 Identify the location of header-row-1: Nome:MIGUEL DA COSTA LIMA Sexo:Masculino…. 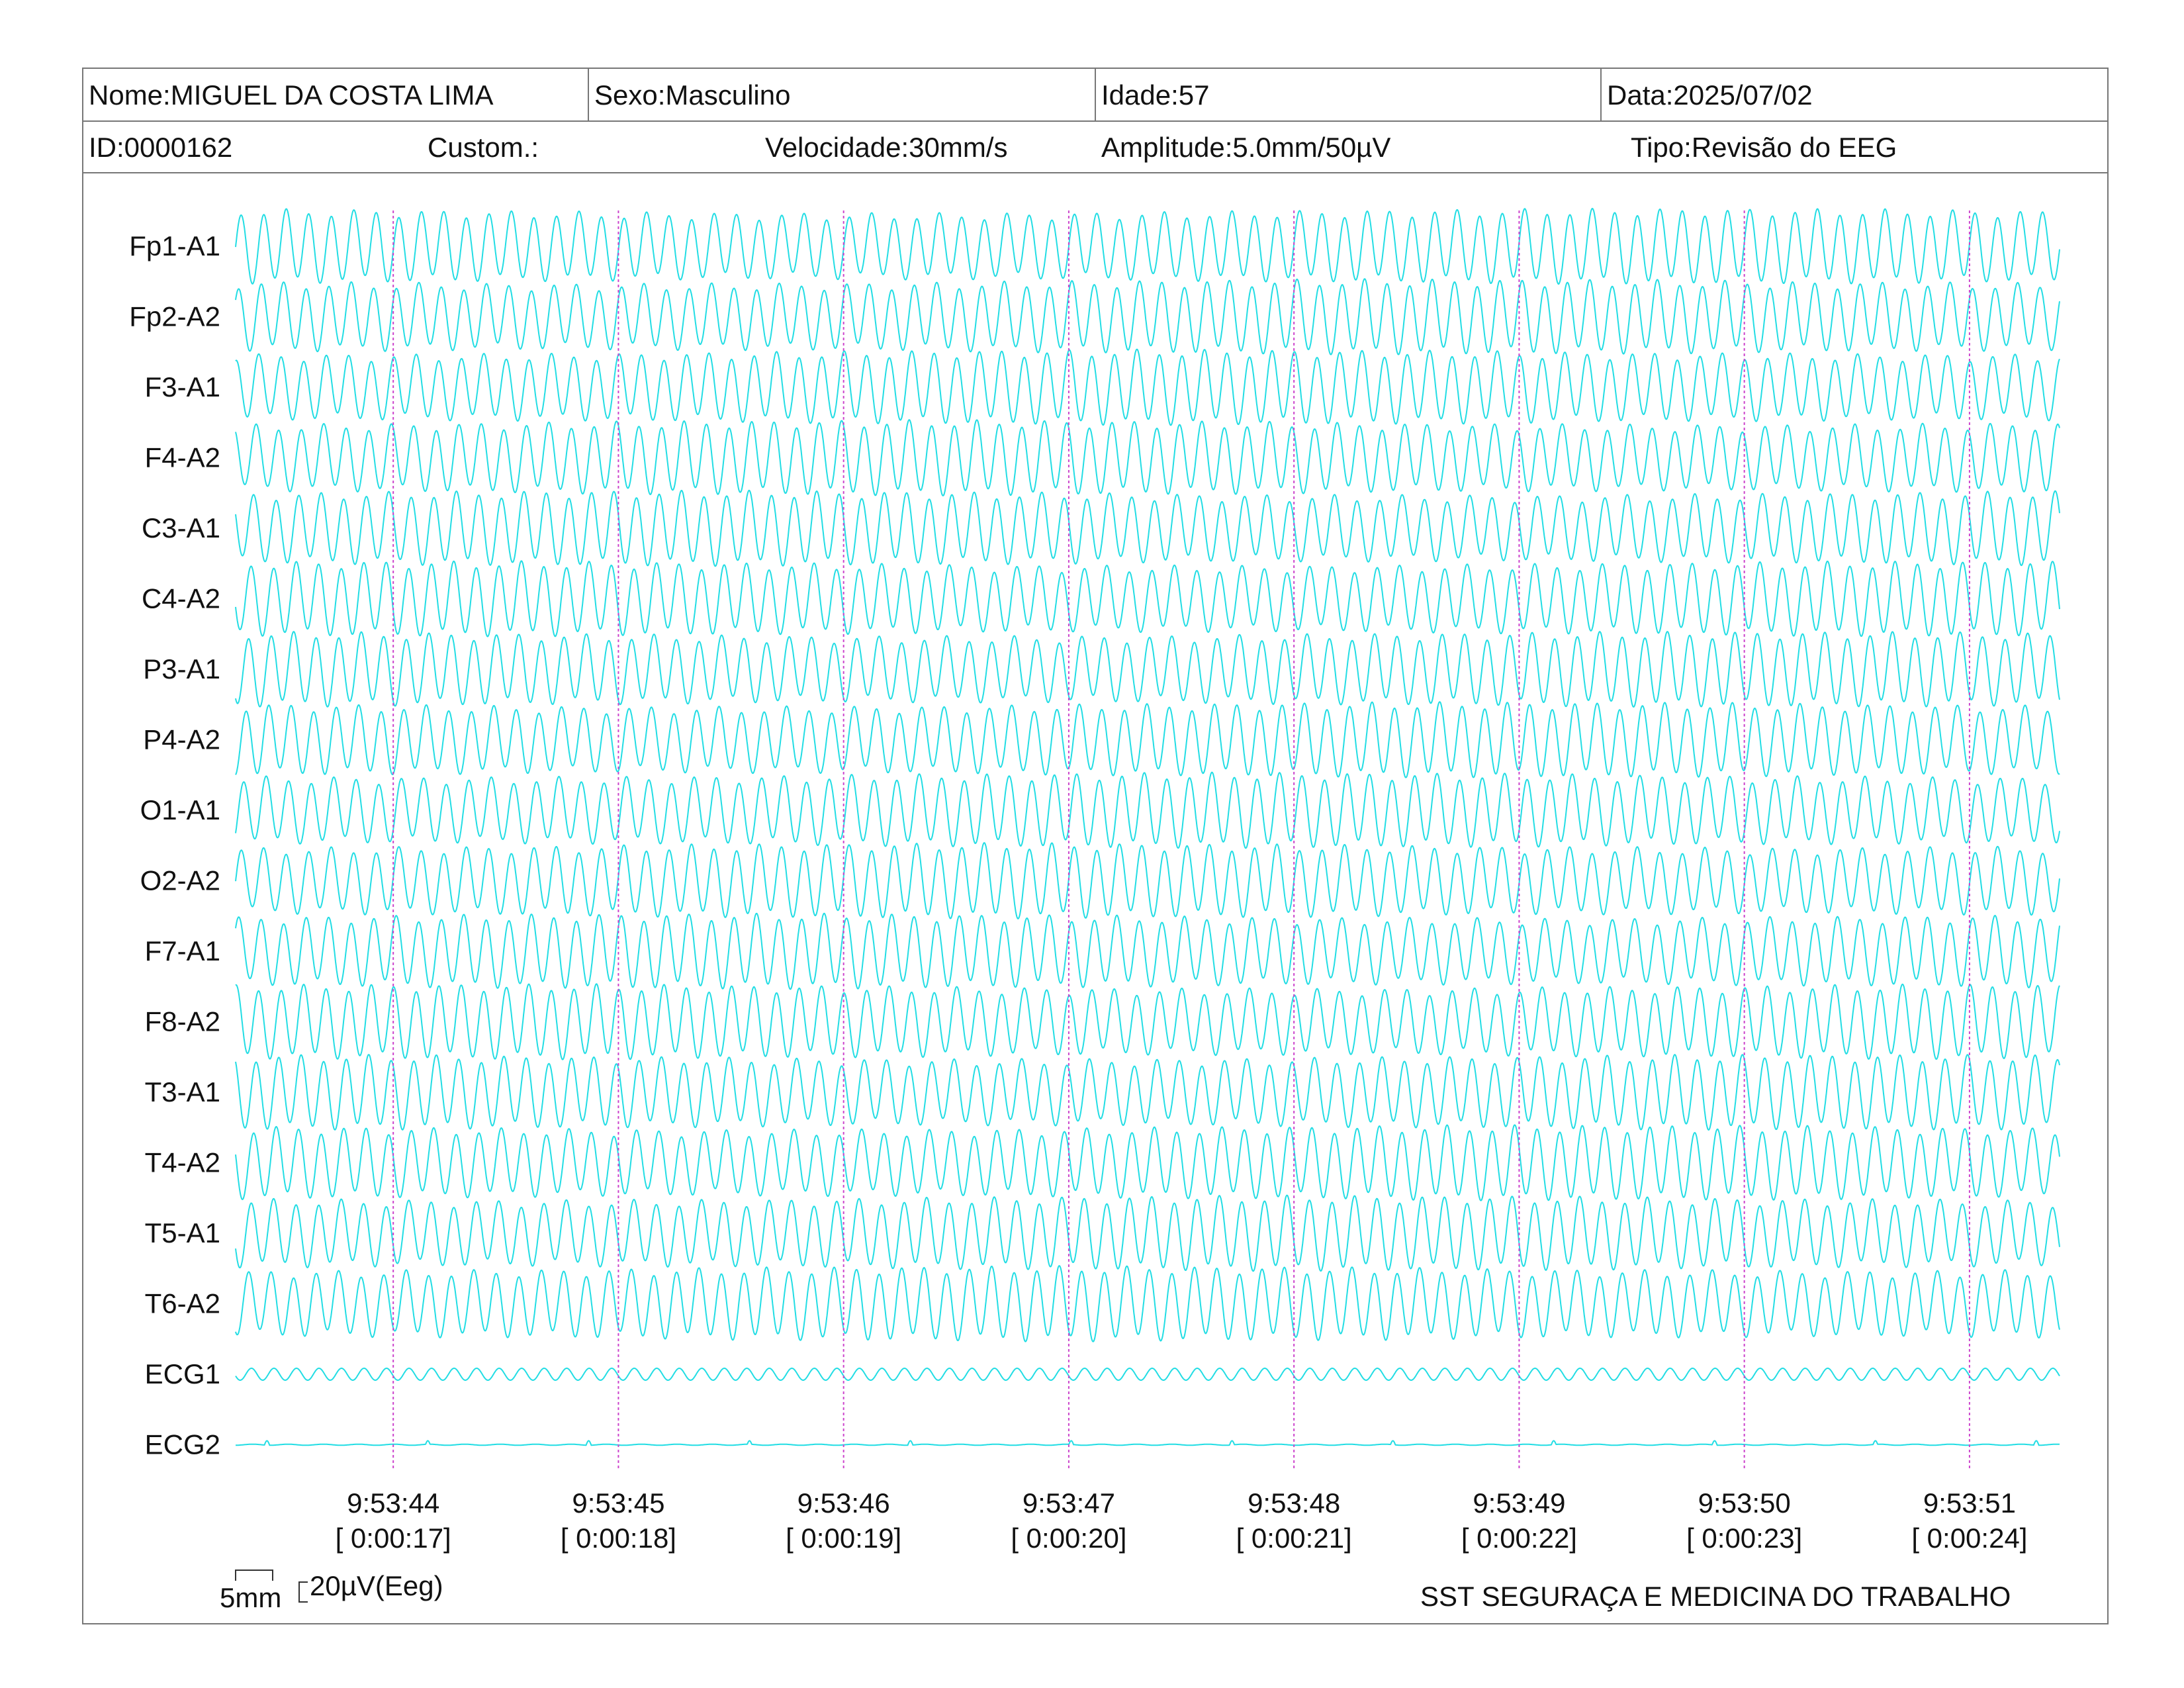
(1095, 95).